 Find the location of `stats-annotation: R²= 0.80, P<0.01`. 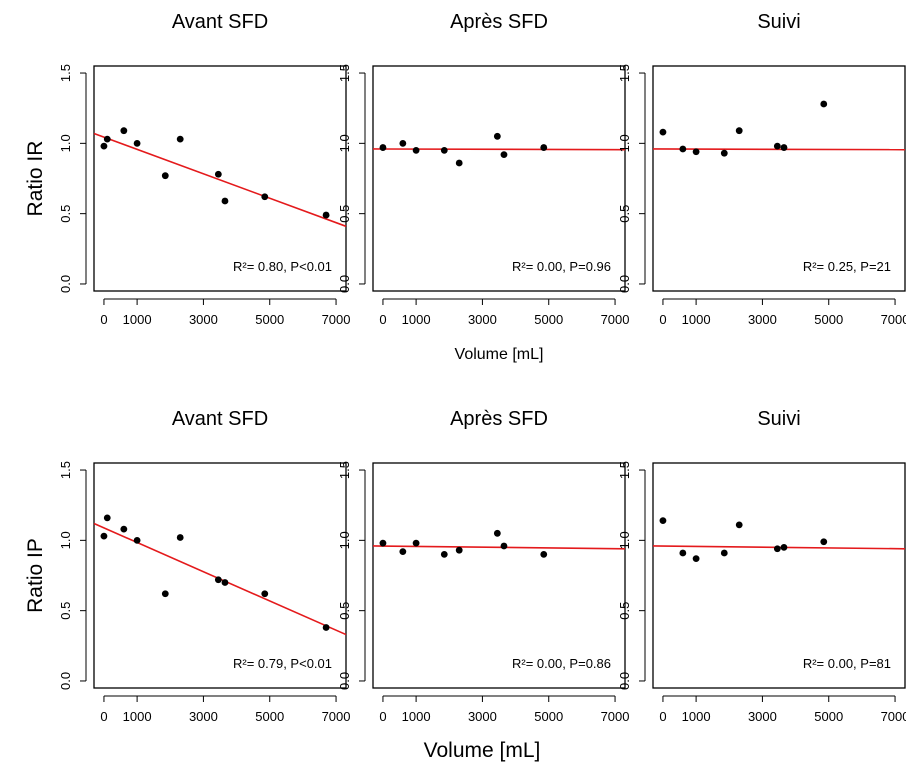

stats-annotation: R²= 0.80, P<0.01 is located at coordinates (282, 266).